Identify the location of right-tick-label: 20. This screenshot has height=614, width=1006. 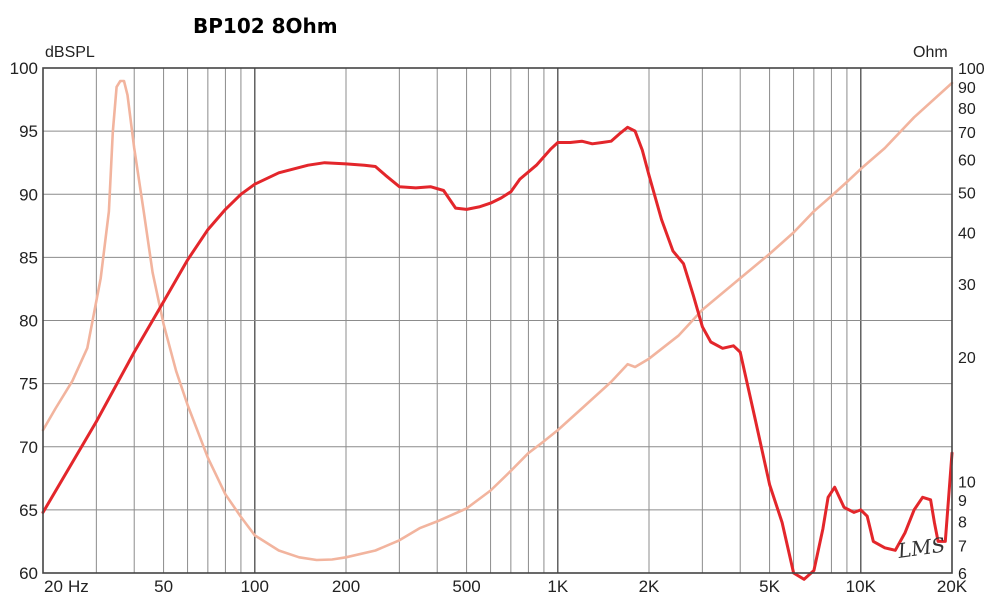
(967, 358).